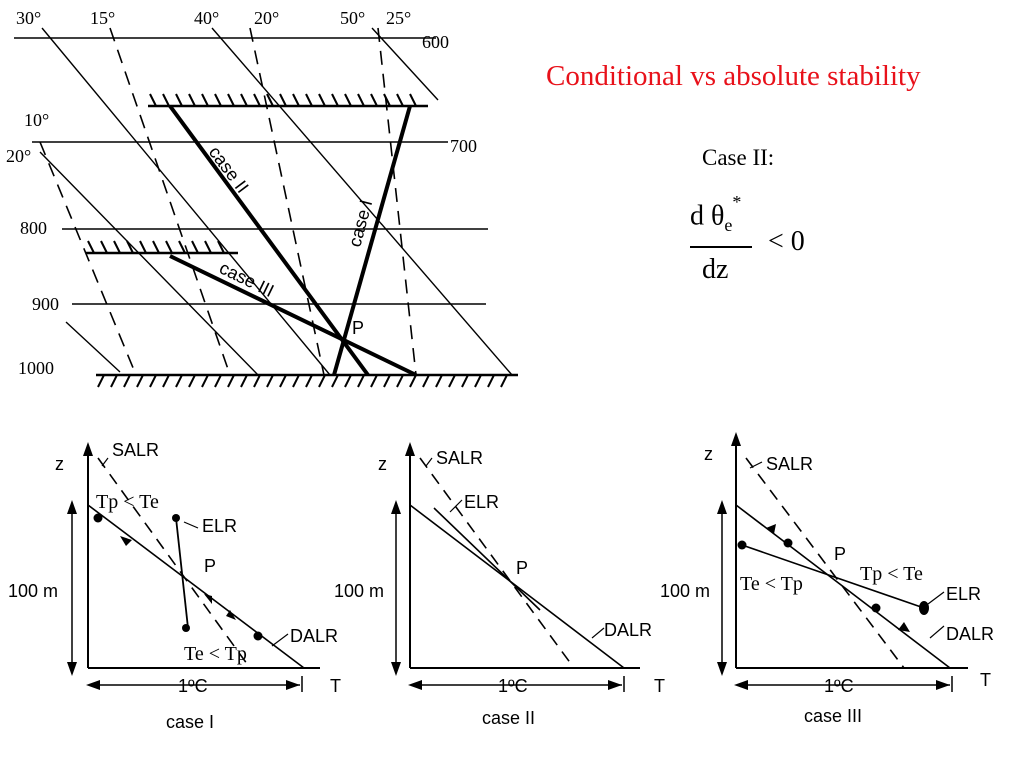 Image resolution: width=1024 pixels, height=768 pixels. I want to click on case-iii-line, so click(293, 315).